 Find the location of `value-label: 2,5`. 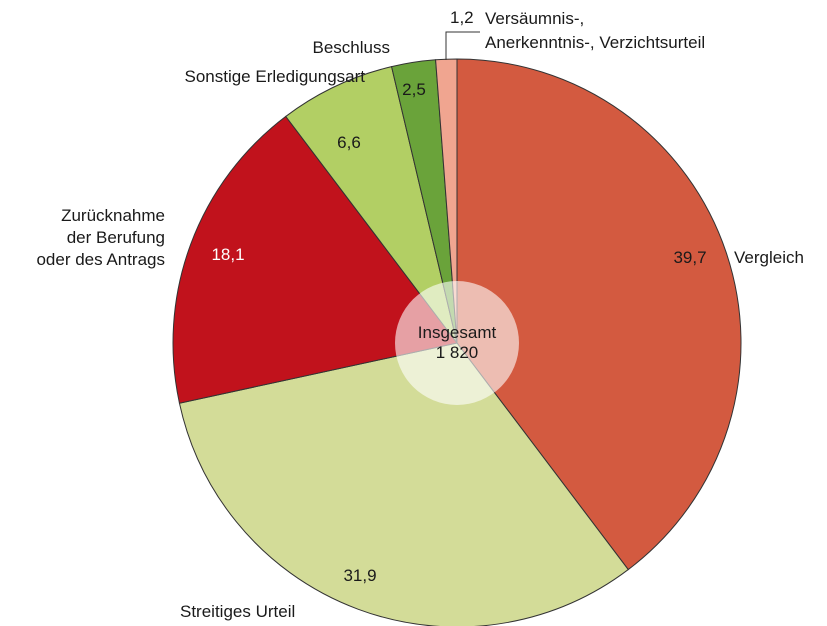

value-label: 2,5 is located at coordinates (414, 89).